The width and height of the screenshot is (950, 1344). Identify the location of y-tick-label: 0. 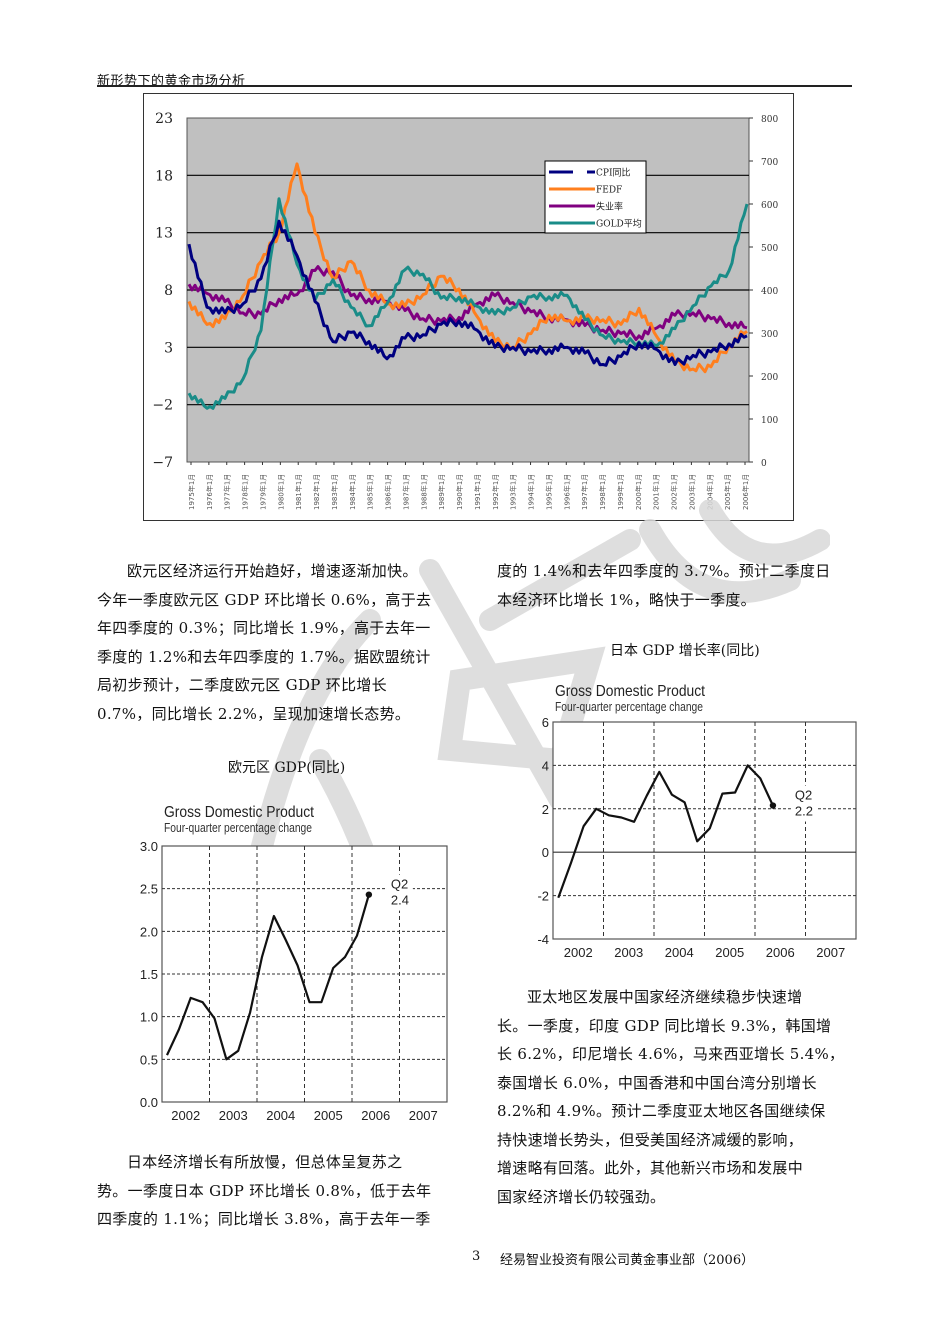
(545, 852).